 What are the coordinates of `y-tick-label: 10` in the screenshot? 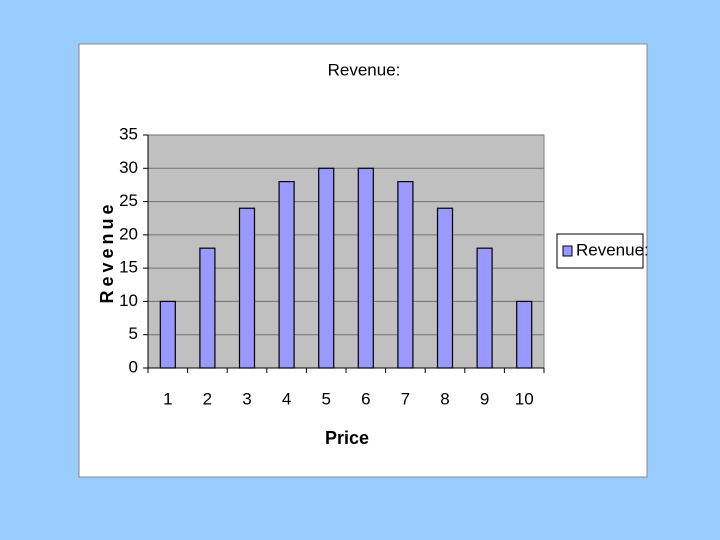 It's located at (128, 300).